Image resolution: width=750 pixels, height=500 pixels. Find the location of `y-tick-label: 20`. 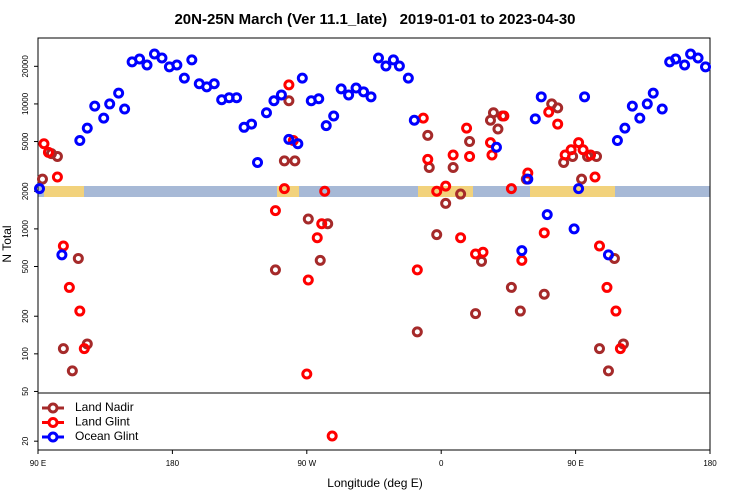

y-tick-label: 20 is located at coordinates (25, 440).